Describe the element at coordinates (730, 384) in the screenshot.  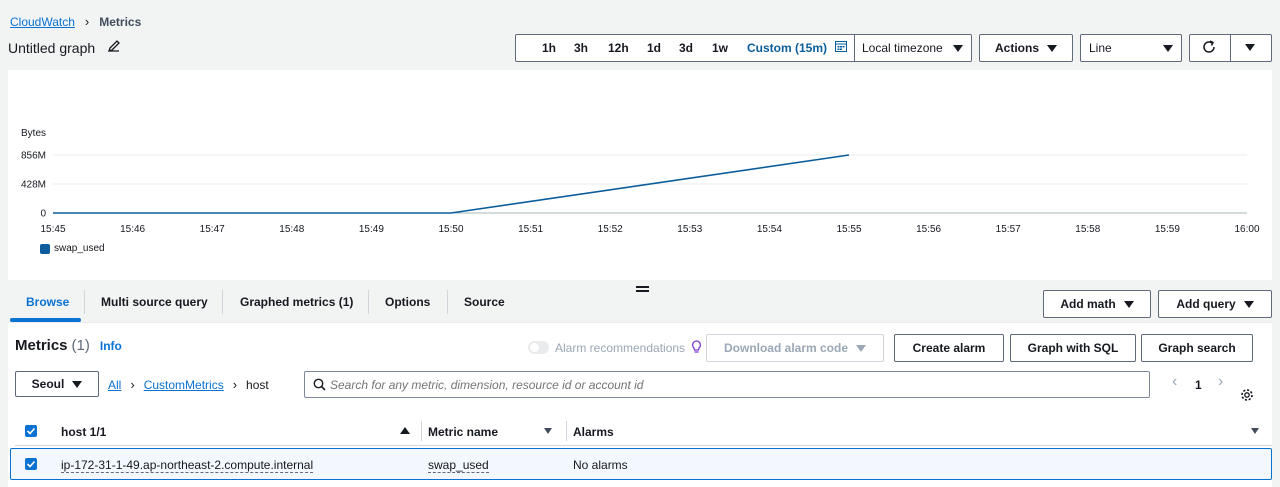
I see `search-input` at that location.